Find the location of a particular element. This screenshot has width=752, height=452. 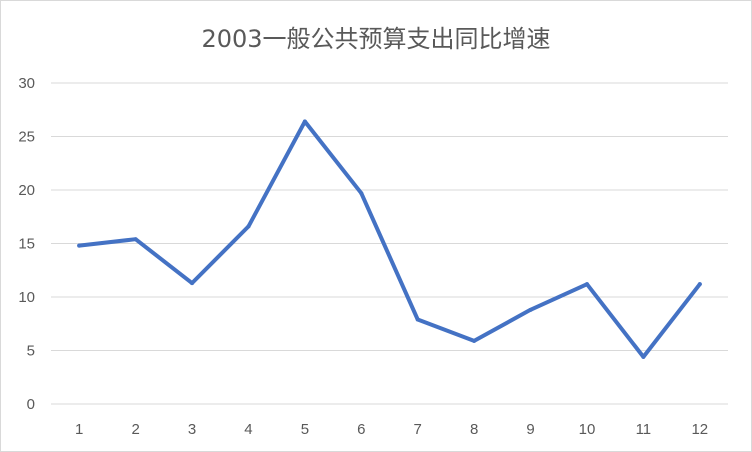

x-tick-label: 7 is located at coordinates (418, 429).